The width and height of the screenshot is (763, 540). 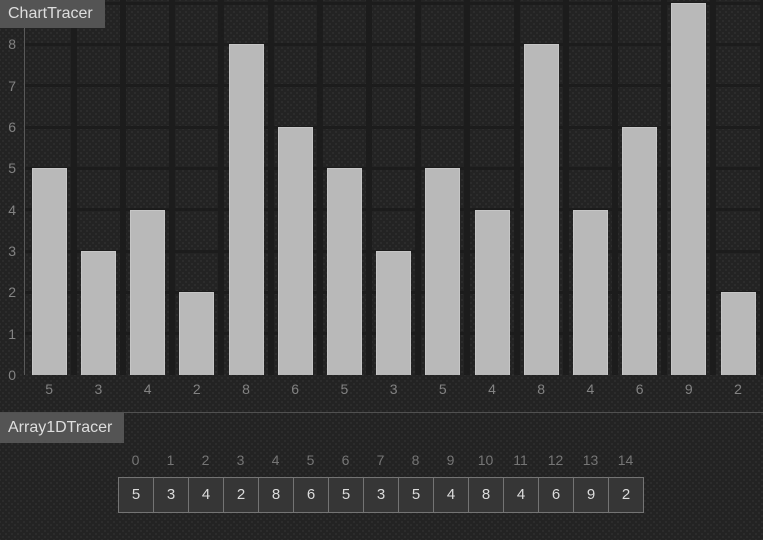 I want to click on array-cell: 9, so click(x=591, y=495).